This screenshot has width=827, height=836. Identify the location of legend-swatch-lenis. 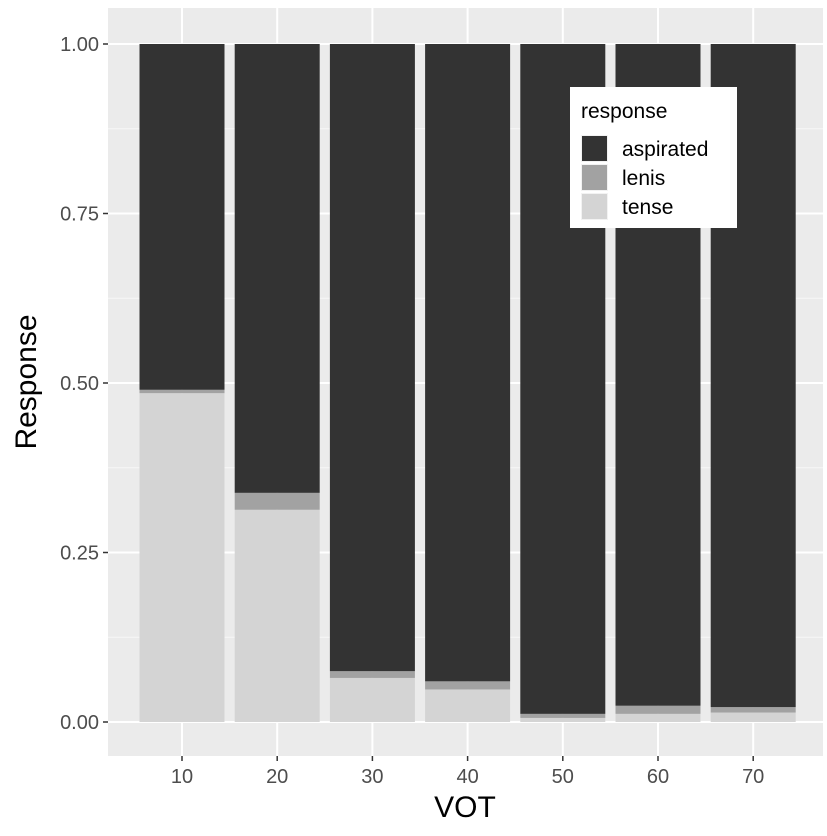
(594, 177).